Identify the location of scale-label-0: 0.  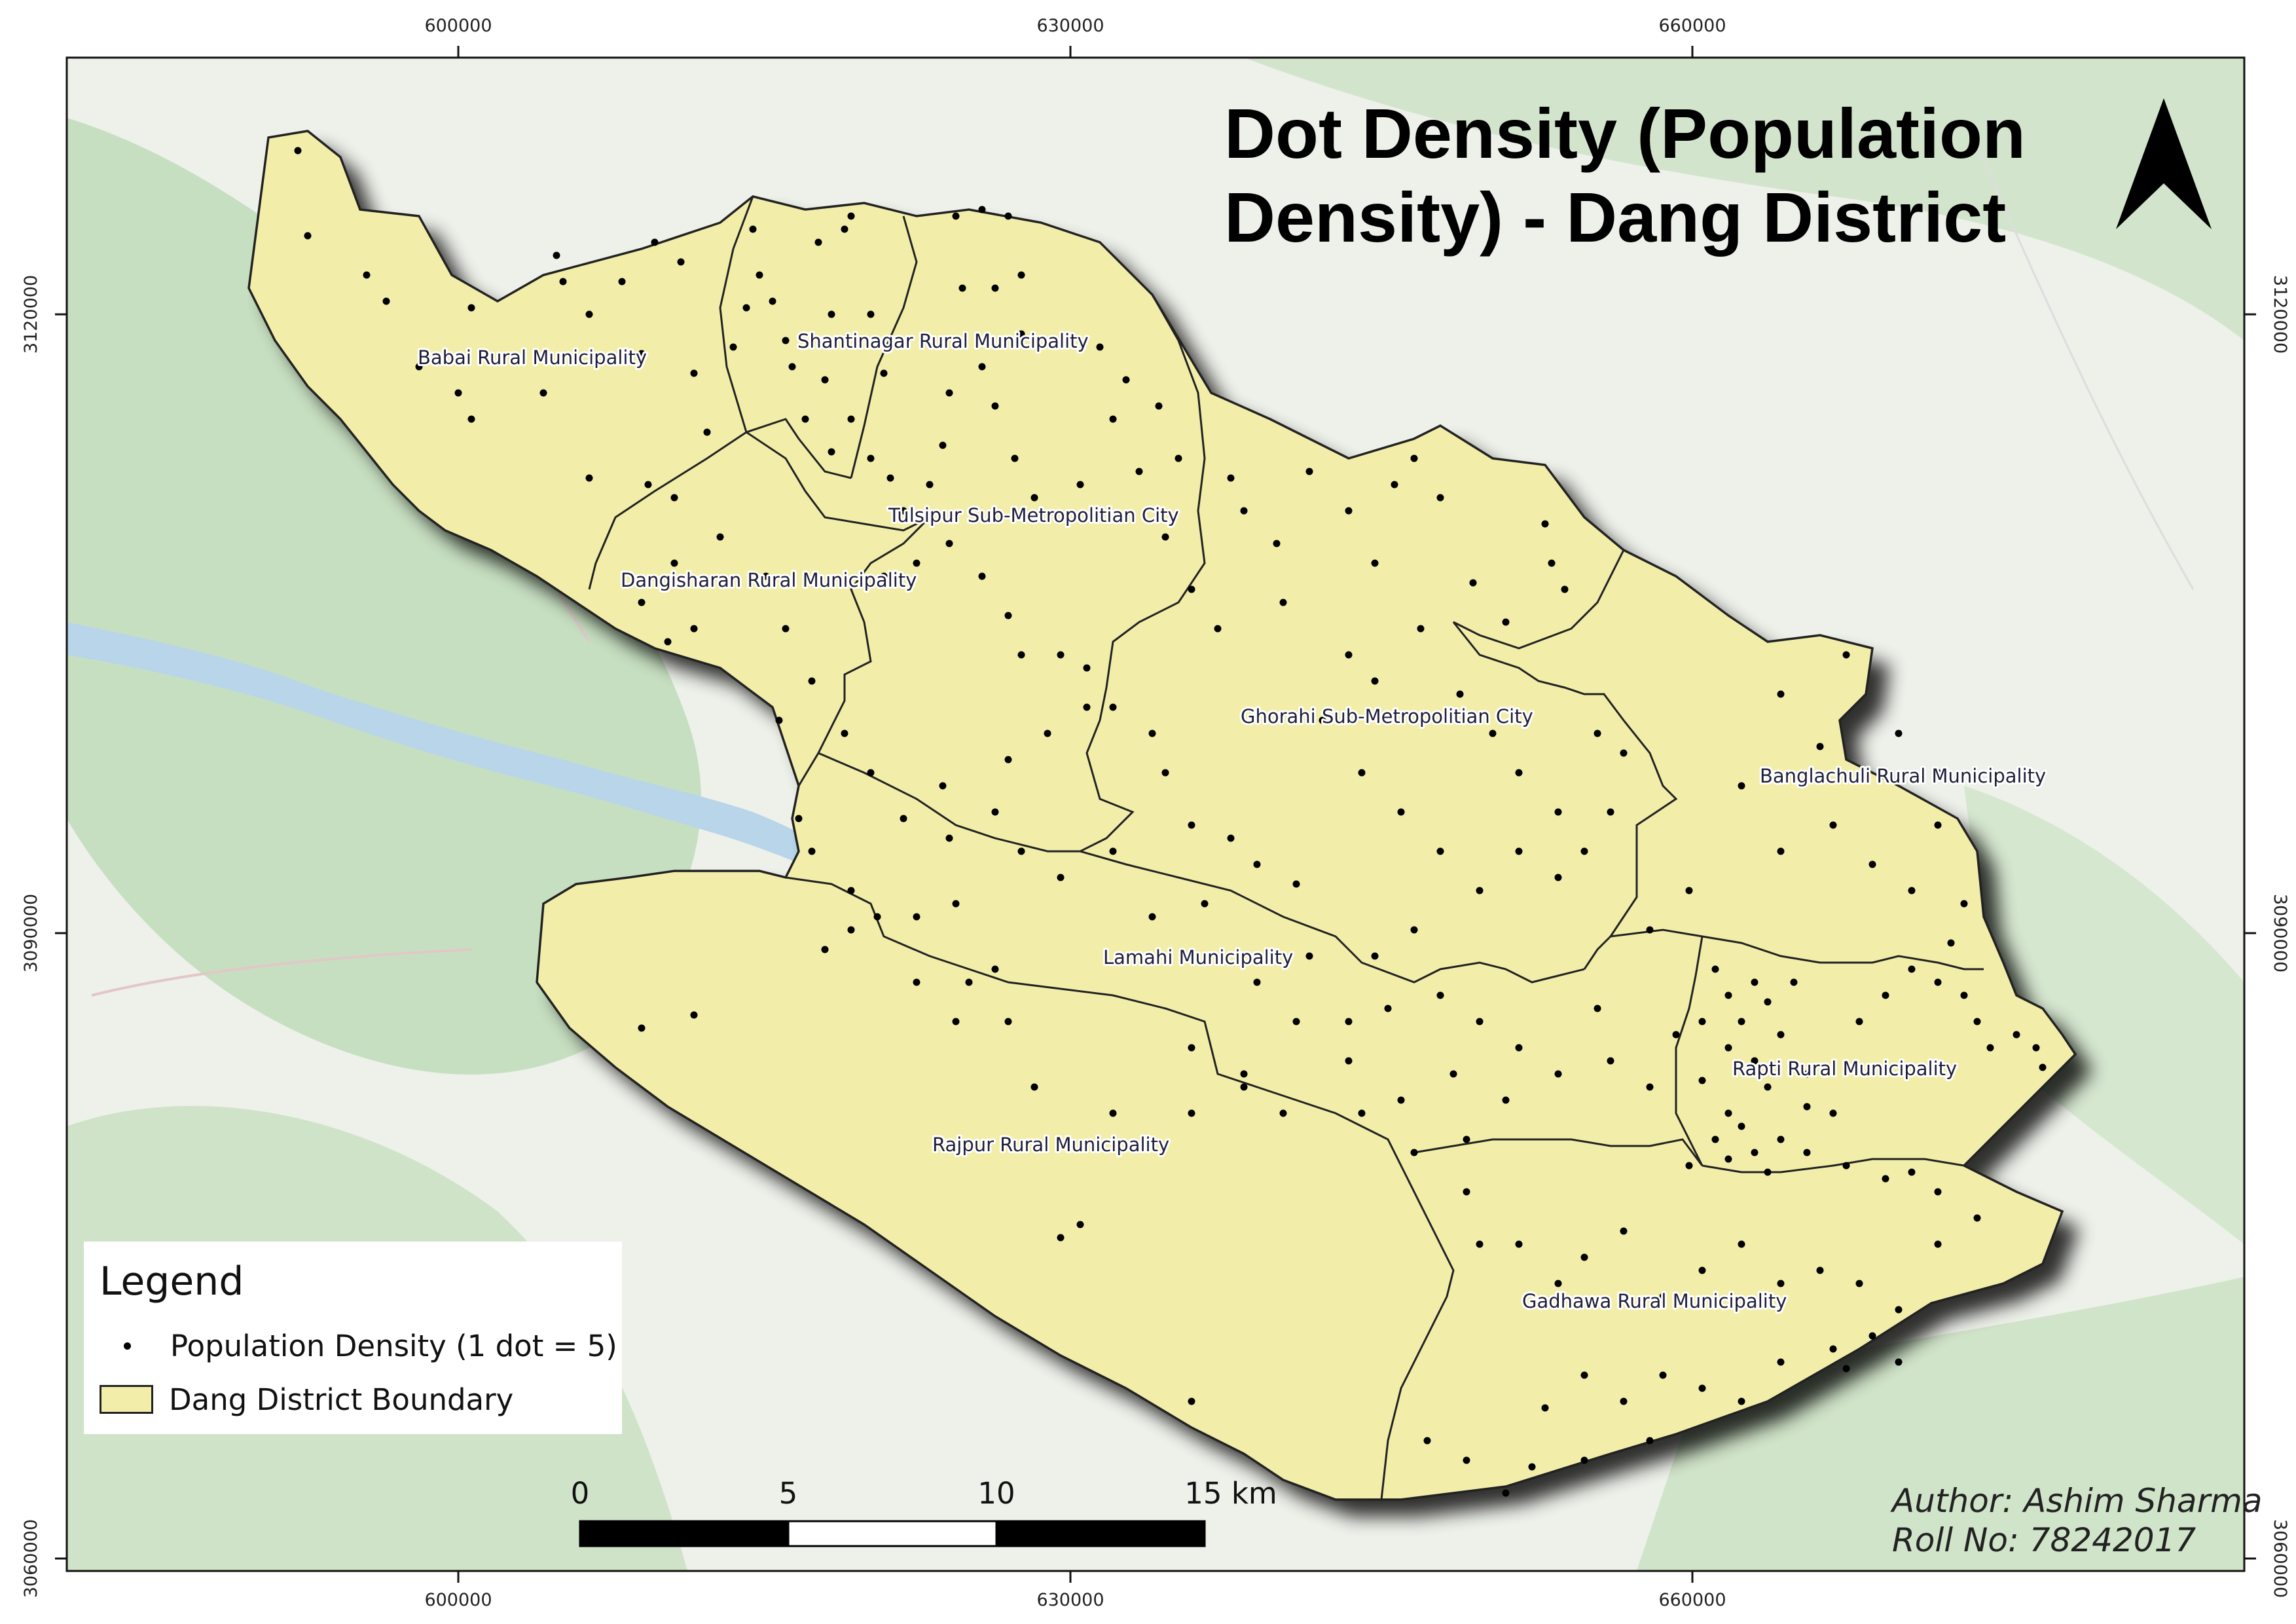
(580, 1493).